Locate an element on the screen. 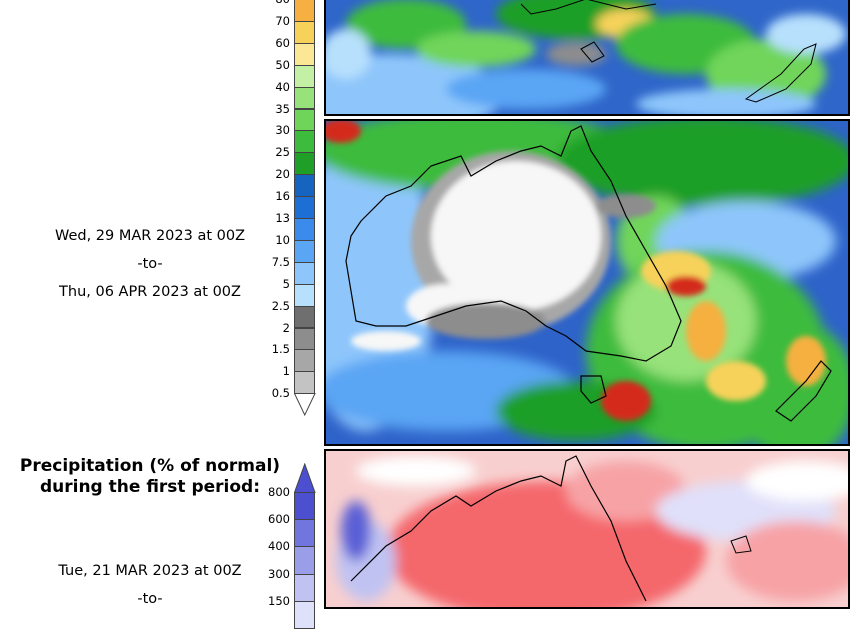 This screenshot has width=850, height=629. colorbar-tick-label: 7.5 is located at coordinates (280, 261).